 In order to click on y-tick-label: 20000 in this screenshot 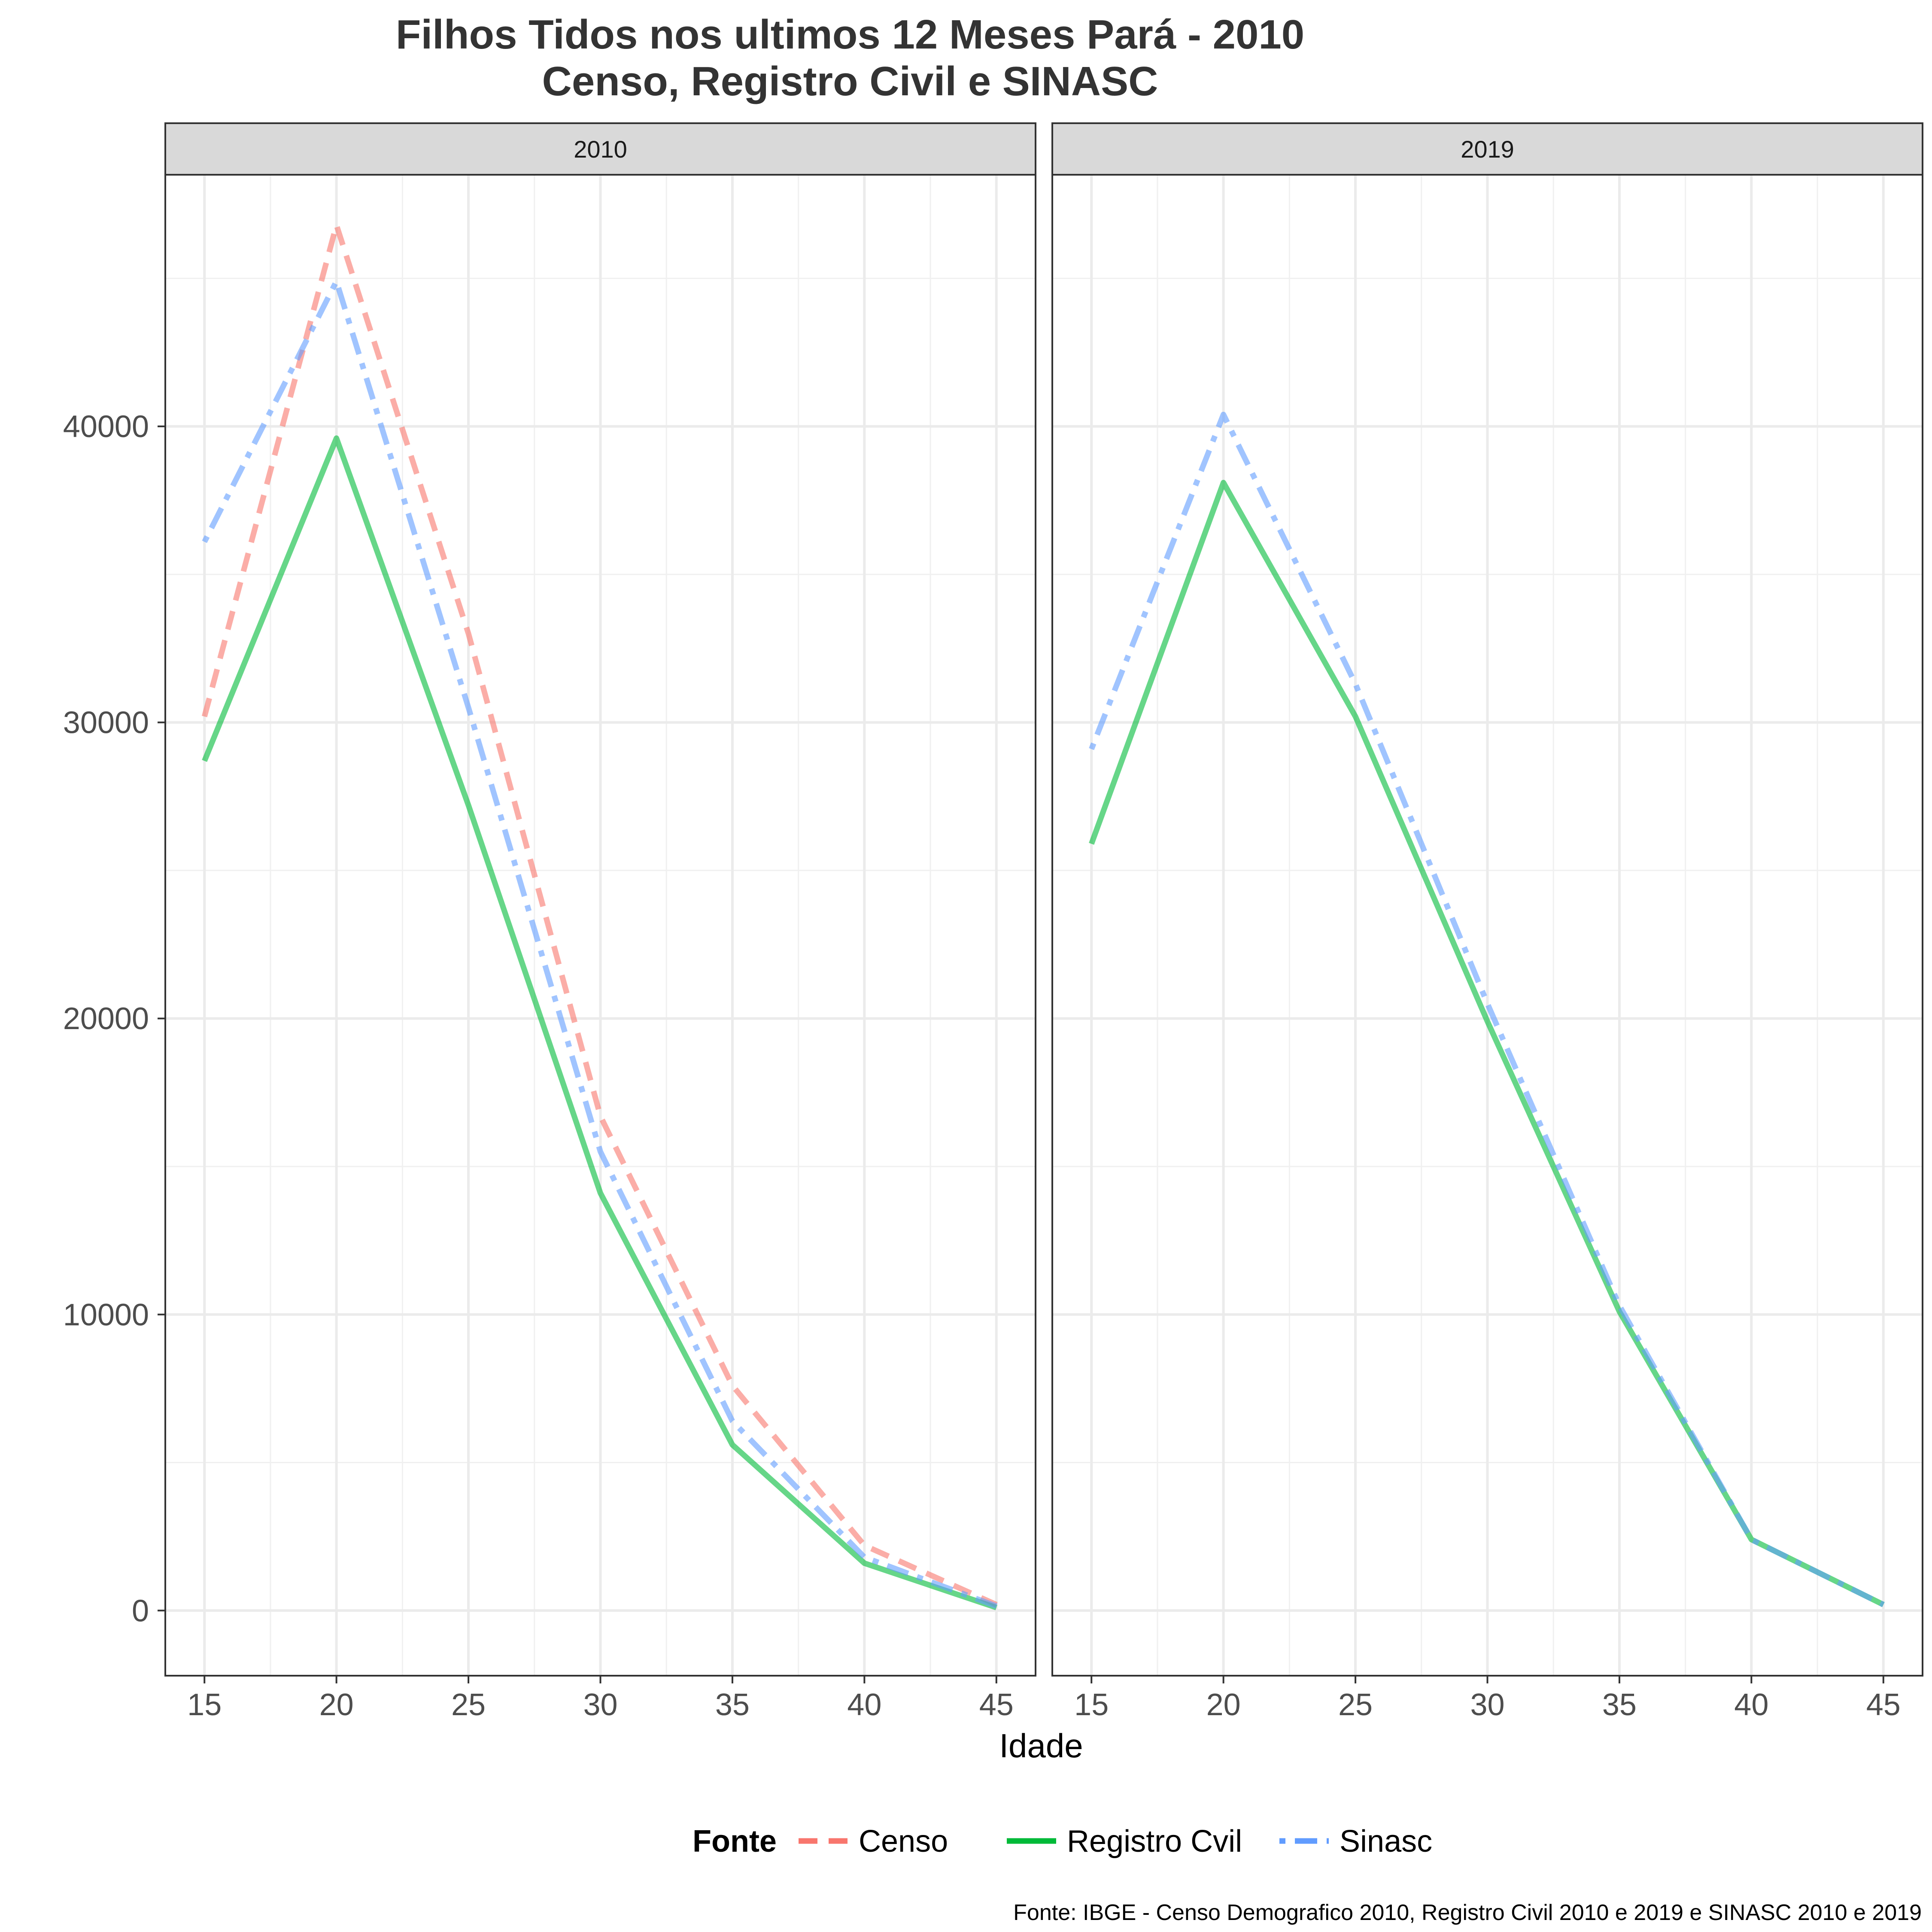, I will do `click(106, 1019)`.